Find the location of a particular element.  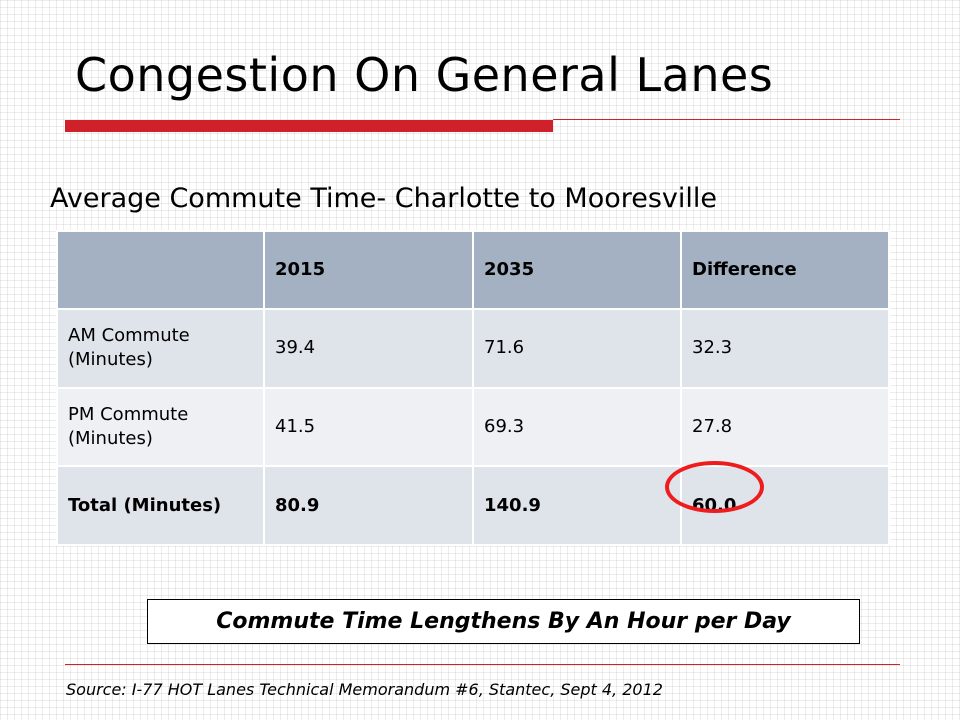

title-accent-line is located at coordinates (726, 119).